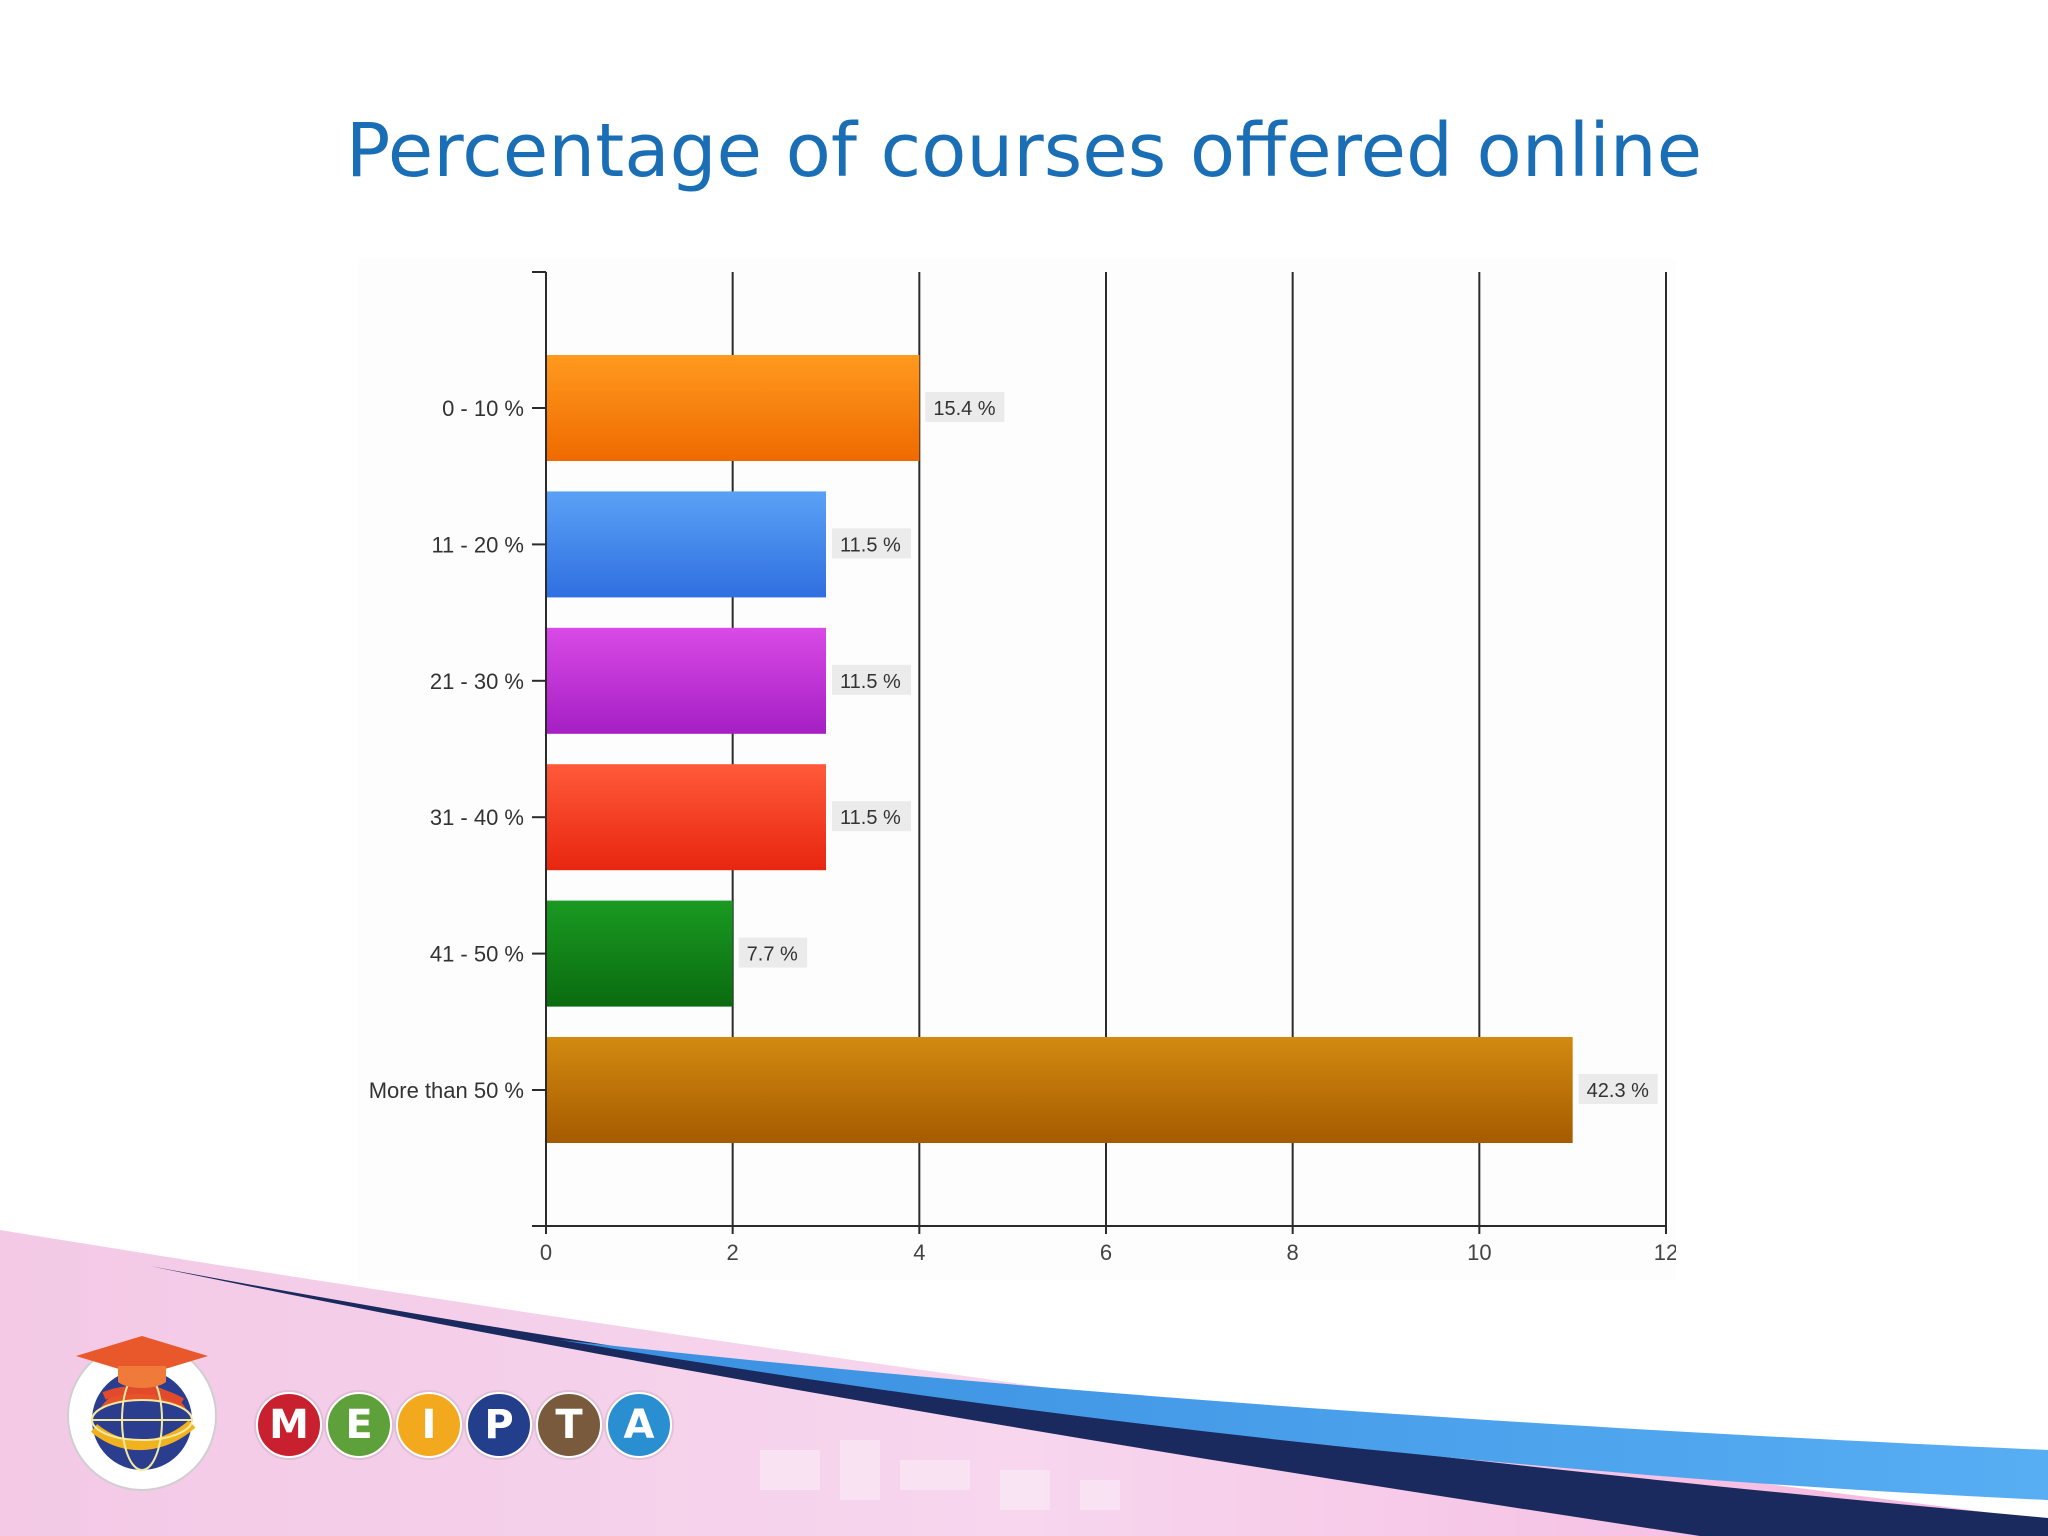 Image resolution: width=2048 pixels, height=1536 pixels. What do you see at coordinates (919, 1252) in the screenshot?
I see `x-tick-label: 4` at bounding box center [919, 1252].